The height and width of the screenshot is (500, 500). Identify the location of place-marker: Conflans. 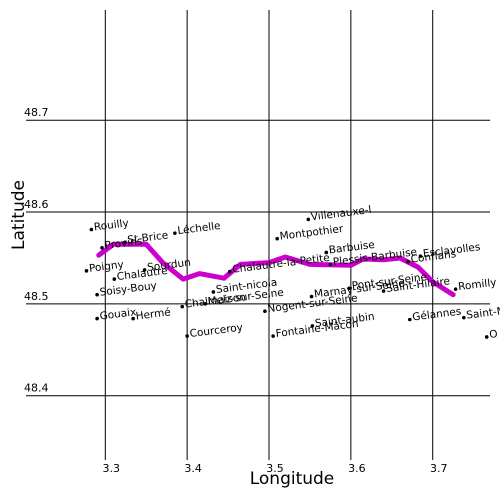
(431, 257).